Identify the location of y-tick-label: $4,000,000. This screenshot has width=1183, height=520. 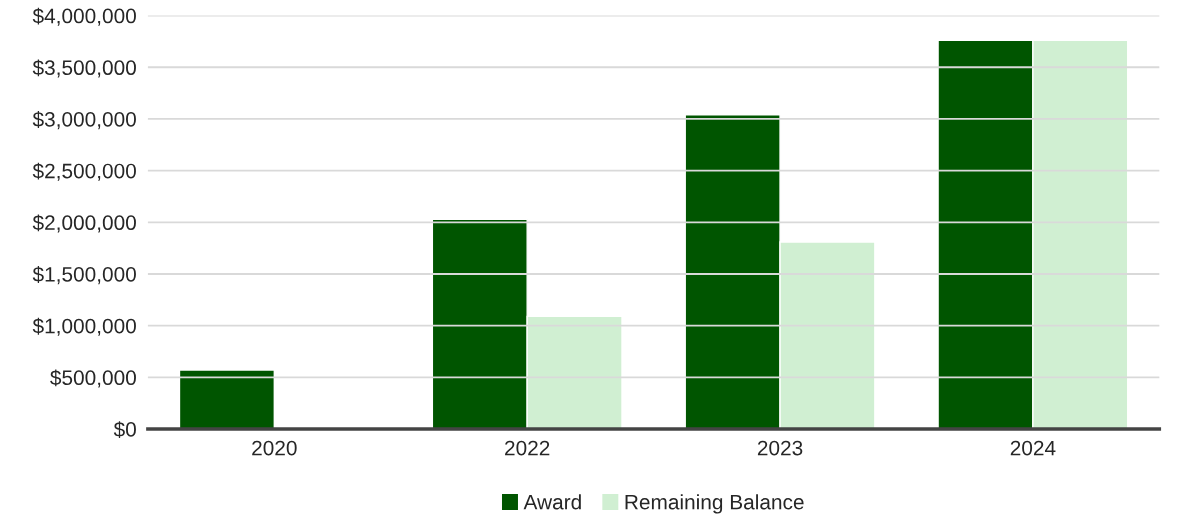
(84, 16).